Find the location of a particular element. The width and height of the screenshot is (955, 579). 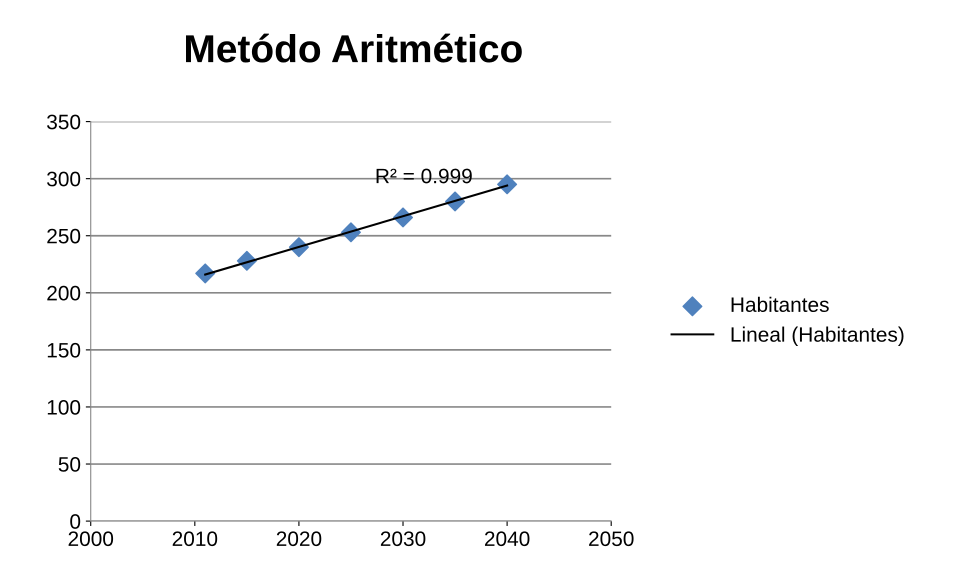

y-tick-label: 100 is located at coordinates (64, 407).